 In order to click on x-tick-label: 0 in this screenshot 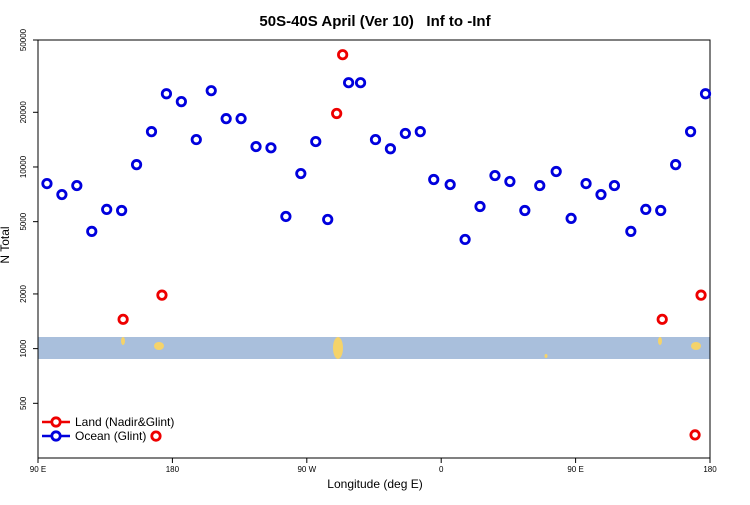, I will do `click(441, 469)`.